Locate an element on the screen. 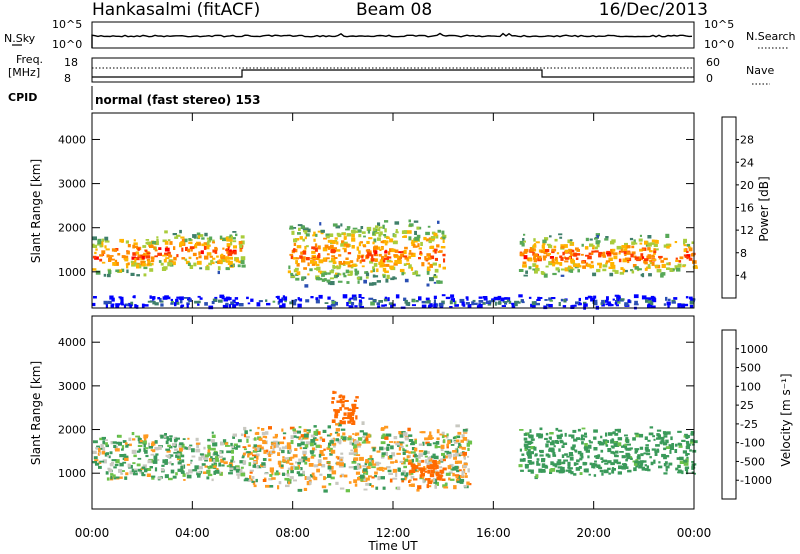 Image resolution: width=800 pixels, height=554 pixels. noise-left-tick-top: 10^5 is located at coordinates (67, 24).